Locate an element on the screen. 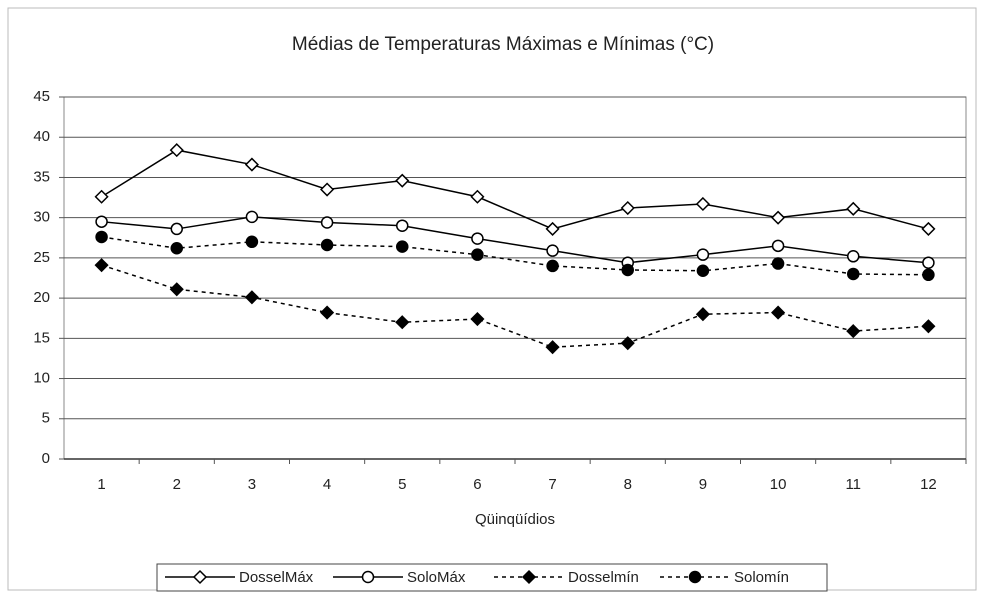 This screenshot has width=984, height=593. x-axis-label: Qüinqüídios is located at coordinates (515, 519).